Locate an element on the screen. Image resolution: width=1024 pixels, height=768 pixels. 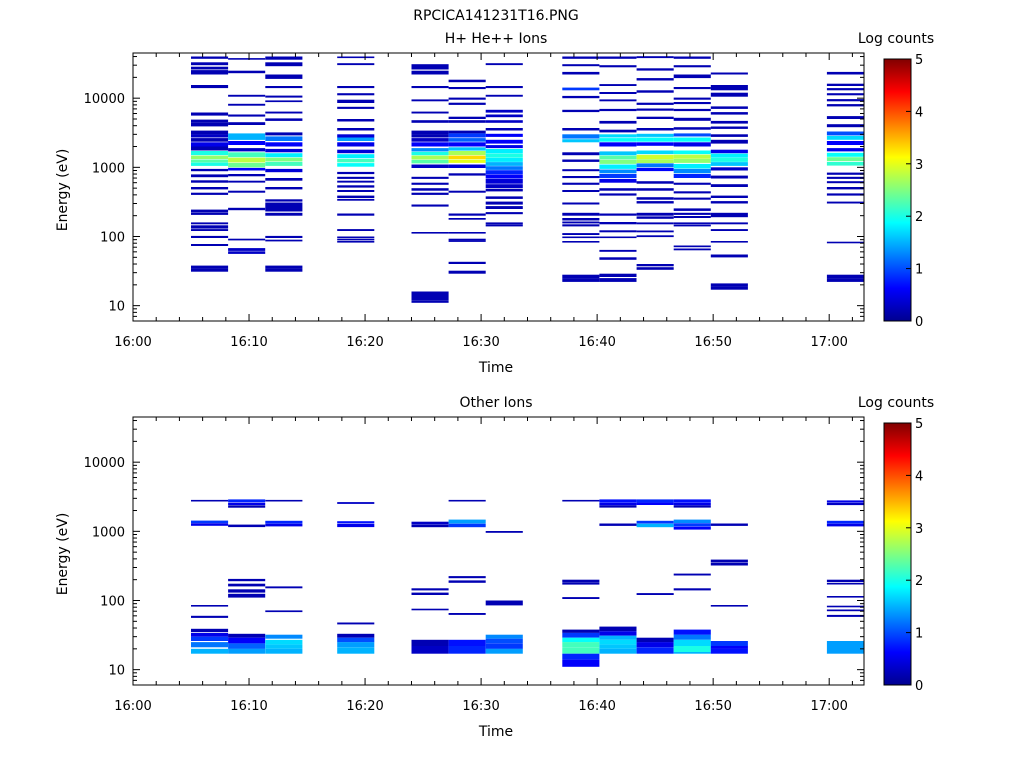
y-tick-label: 100 is located at coordinates (112, 237).